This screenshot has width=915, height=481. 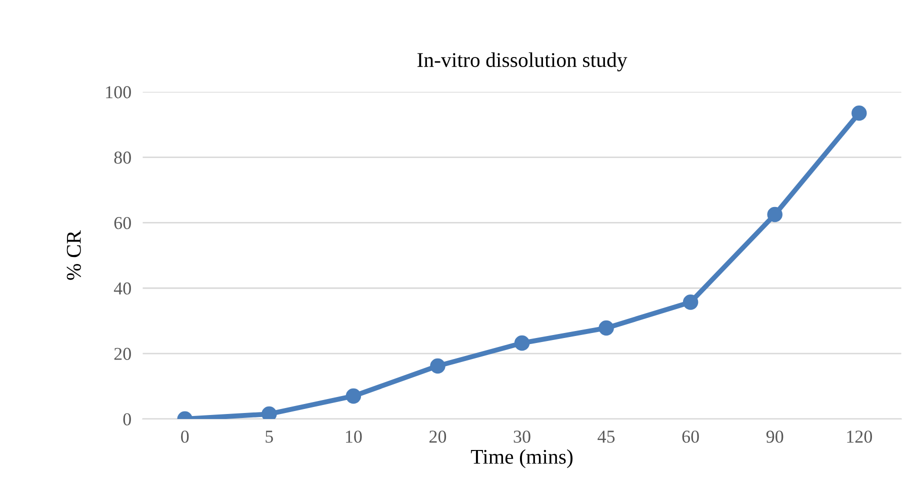 I want to click on y-tick-label: 100, so click(x=118, y=92).